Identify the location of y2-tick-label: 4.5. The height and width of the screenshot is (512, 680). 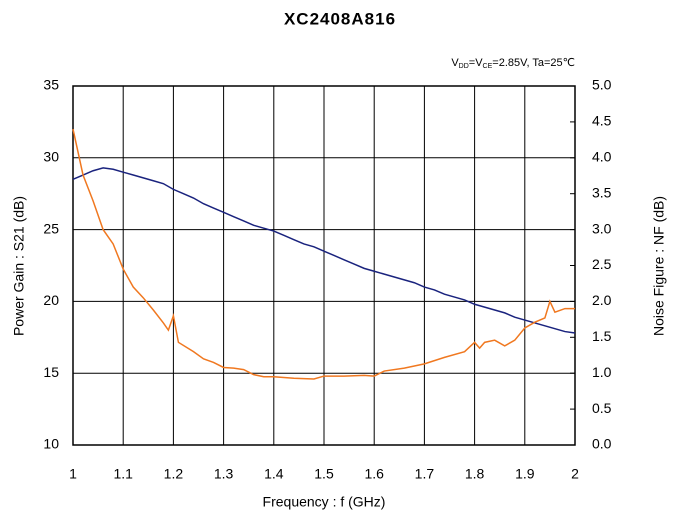
(602, 121).